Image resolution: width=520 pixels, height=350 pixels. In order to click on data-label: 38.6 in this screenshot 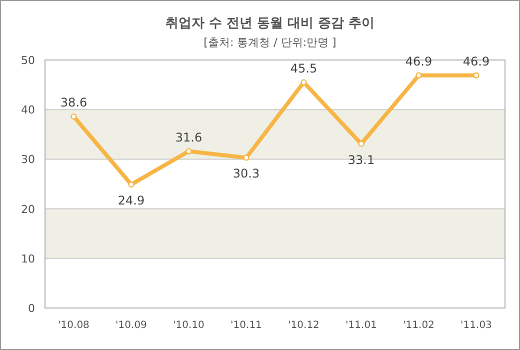, I will do `click(74, 103)`.